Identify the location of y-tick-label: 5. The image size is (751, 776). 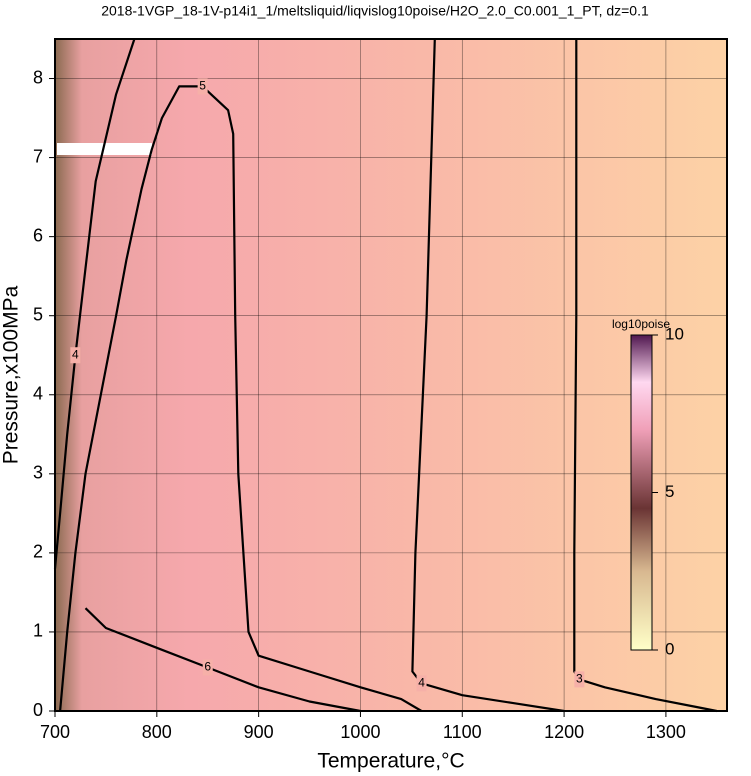
(38, 314).